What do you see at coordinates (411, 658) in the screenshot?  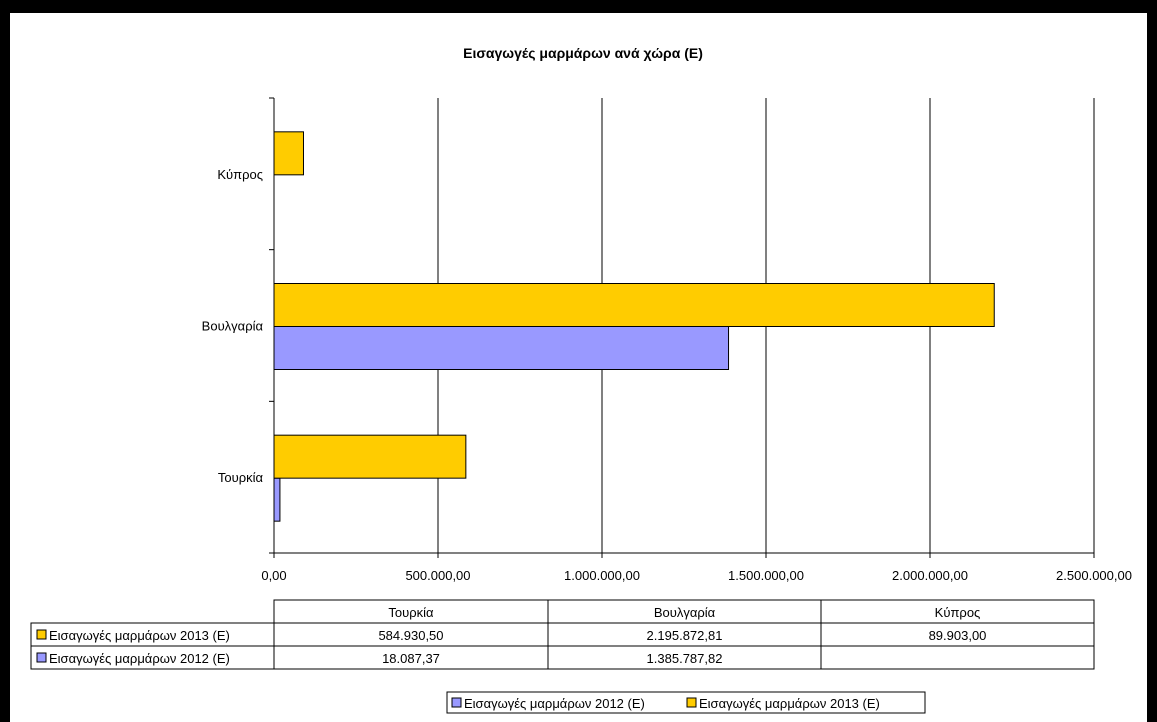 I see `table-cell: 18.087,37` at bounding box center [411, 658].